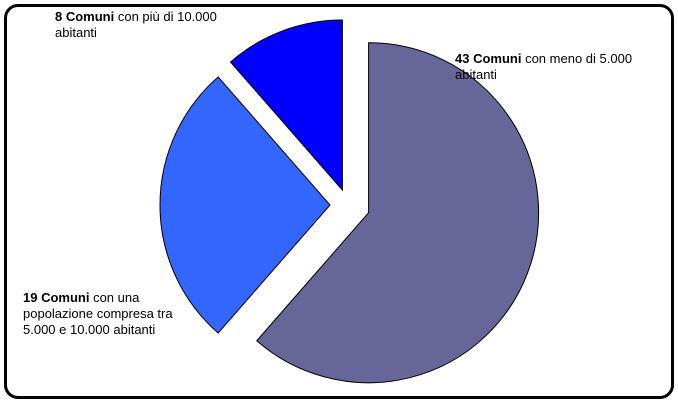 The height and width of the screenshot is (401, 678). I want to click on slice-label-bold: 19 Comuni, so click(56, 297).